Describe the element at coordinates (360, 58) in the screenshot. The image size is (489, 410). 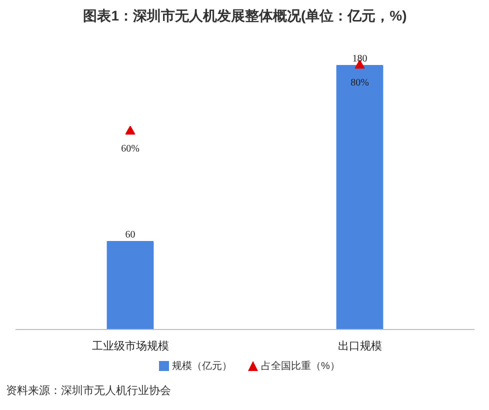
I see `data-label: 180` at that location.